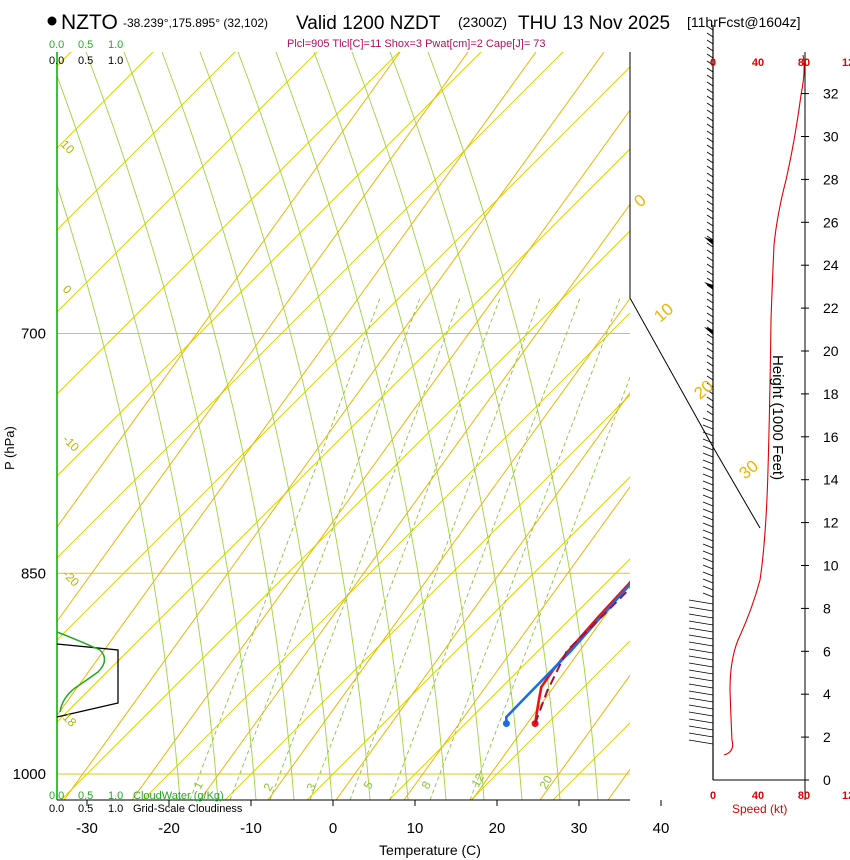 This screenshot has width=850, height=860. I want to click on forecast-time: [11hrFcst@1604z], so click(744, 22).